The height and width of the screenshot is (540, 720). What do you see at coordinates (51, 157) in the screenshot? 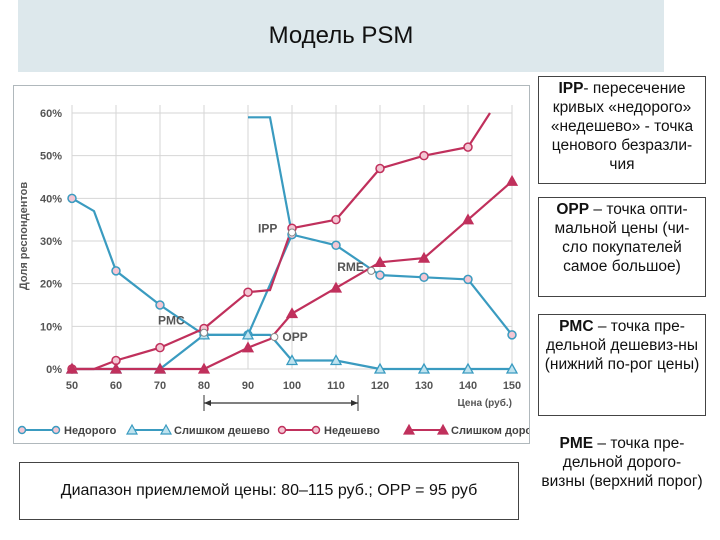
I see `y-tick-label: 50%` at bounding box center [51, 157].